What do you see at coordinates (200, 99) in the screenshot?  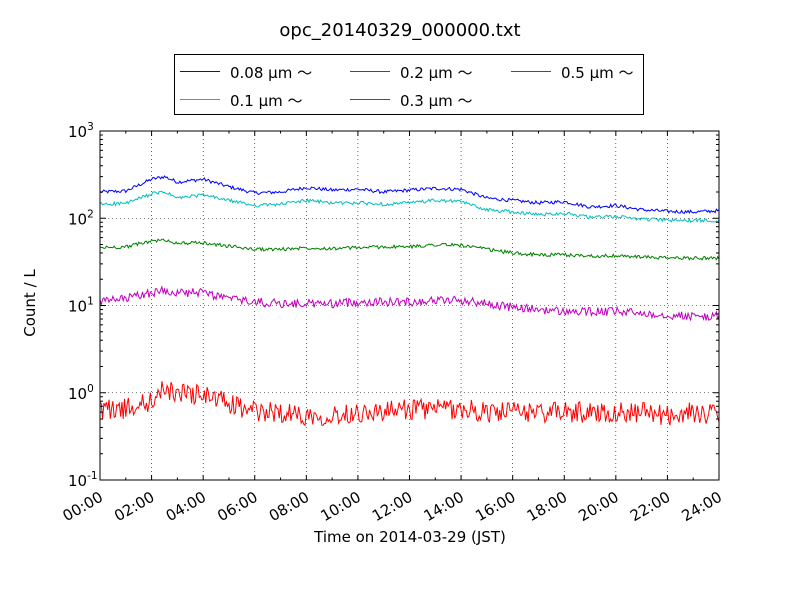 I see `legend-line-0.1um` at bounding box center [200, 99].